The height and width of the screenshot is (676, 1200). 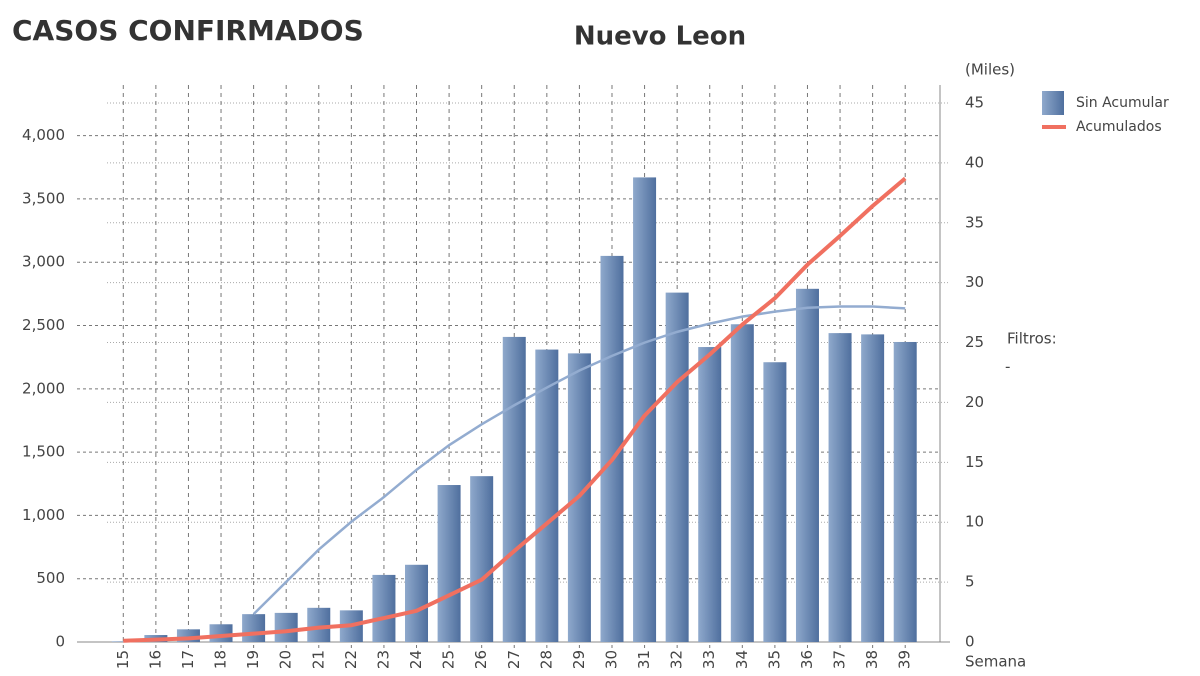 What do you see at coordinates (1122, 103) in the screenshot?
I see `legend-label: Sin Acumular` at bounding box center [1122, 103].